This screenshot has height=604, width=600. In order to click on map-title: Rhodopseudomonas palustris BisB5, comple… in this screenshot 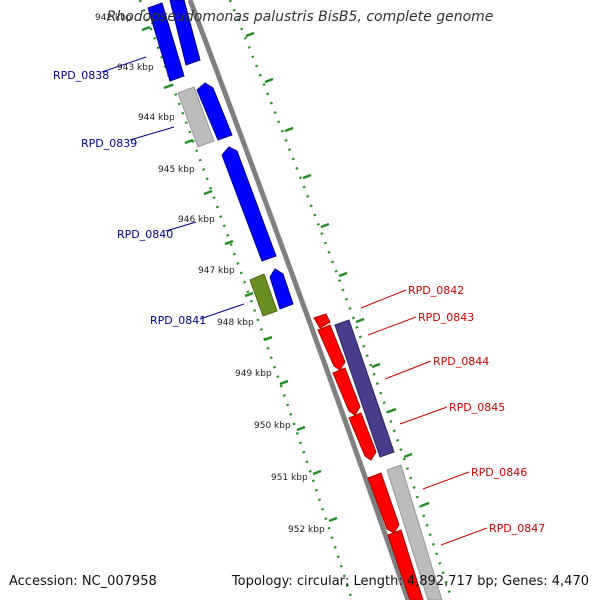, I will do `click(300, 17)`.